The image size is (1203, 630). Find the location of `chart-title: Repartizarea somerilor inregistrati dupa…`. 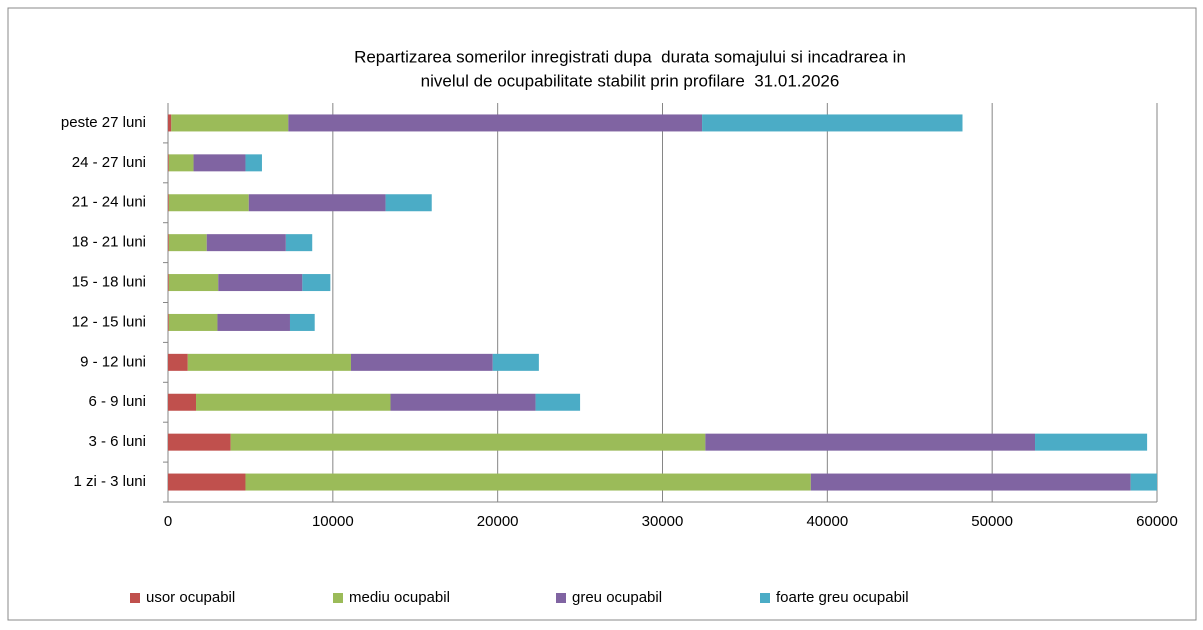

chart-title: Repartizarea somerilor inregistrati dupa… is located at coordinates (630, 56).